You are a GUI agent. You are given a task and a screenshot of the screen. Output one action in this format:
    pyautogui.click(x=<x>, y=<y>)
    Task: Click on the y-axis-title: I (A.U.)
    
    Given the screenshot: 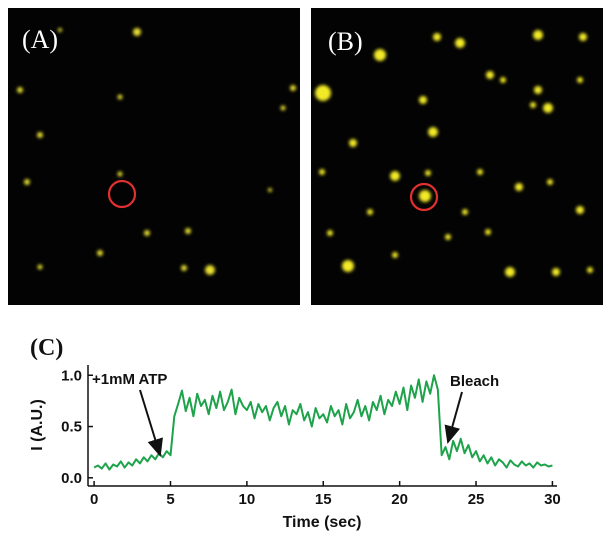 What is the action you would take?
    pyautogui.click(x=37, y=425)
    